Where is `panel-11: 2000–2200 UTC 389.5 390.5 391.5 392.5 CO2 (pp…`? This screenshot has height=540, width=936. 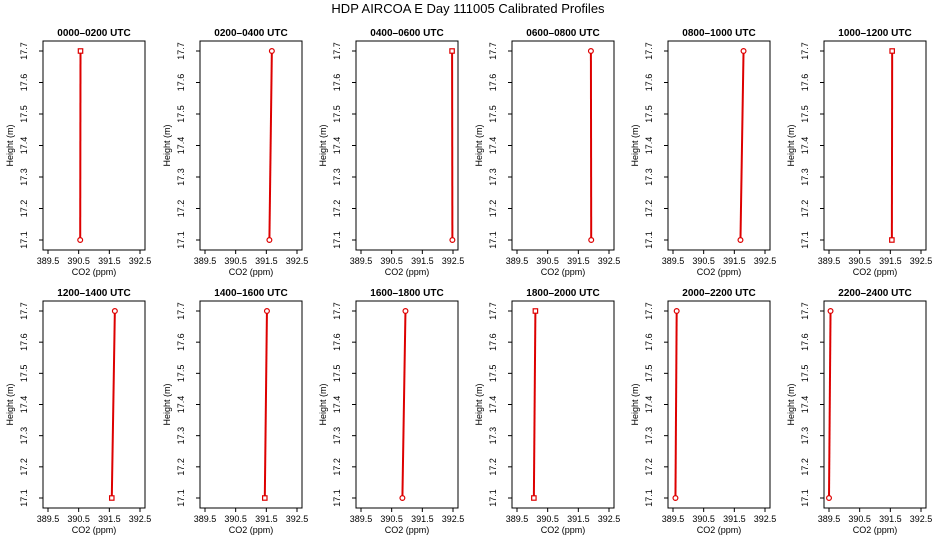
panel-11: 2000–2200 UTC 389.5 390.5 391.5 392.5 CO2 (pp… is located at coordinates (703, 411).